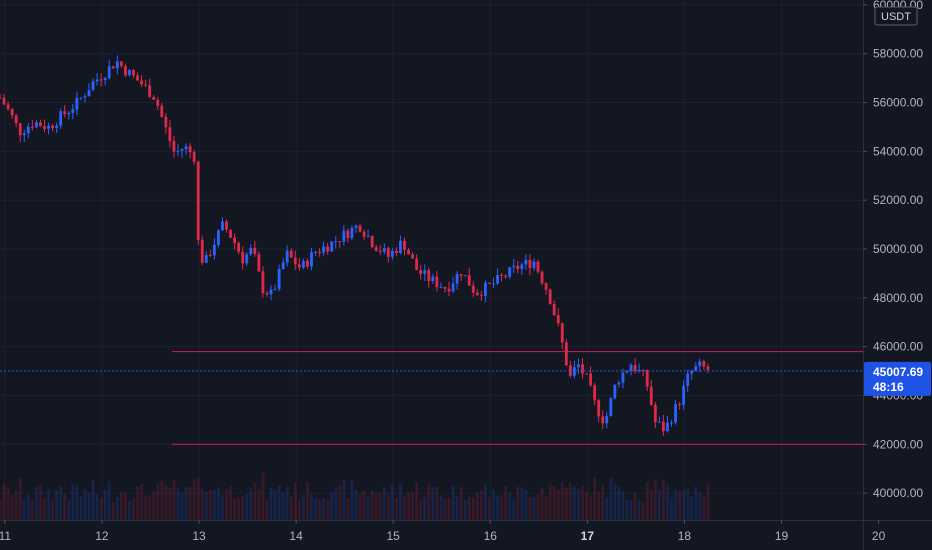 This screenshot has width=932, height=550. I want to click on x-tick-label: 17, so click(588, 536).